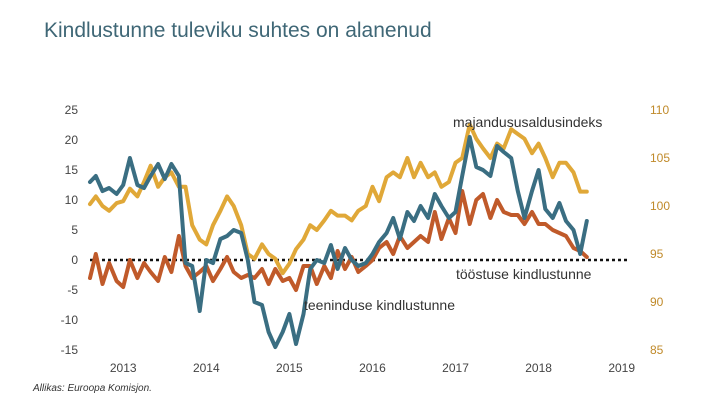  Describe the element at coordinates (206, 368) in the screenshot. I see `x-tick-label: 2014` at that location.